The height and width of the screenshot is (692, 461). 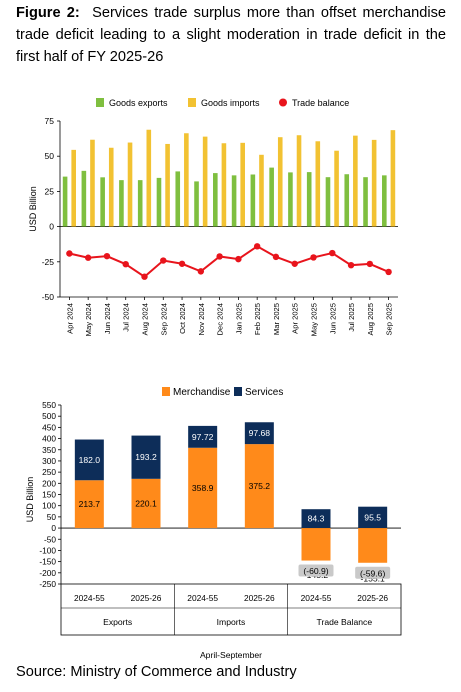 I want to click on y-tick-label: 25, so click(x=50, y=191).